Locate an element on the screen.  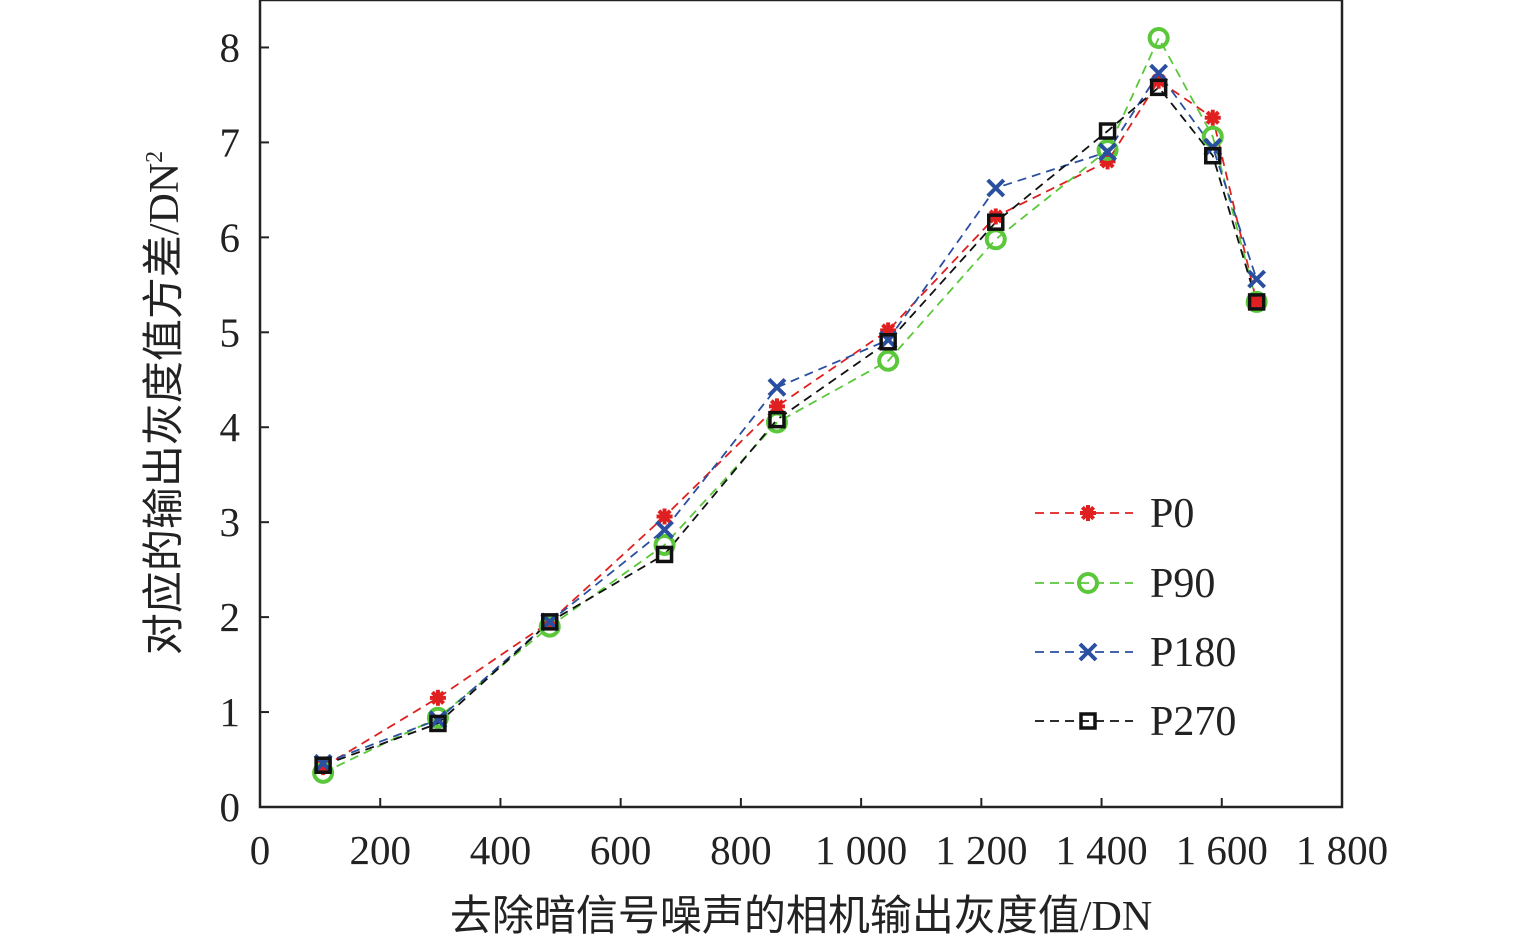
y-tick-label: 1 is located at coordinates (230, 712).